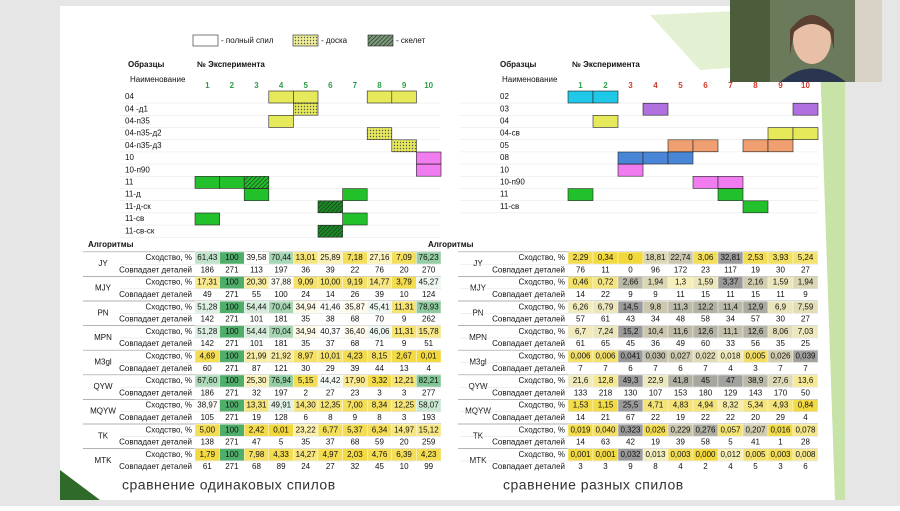 This screenshot has width=900, height=511. Describe the element at coordinates (208, 442) in the screenshot. I see `details-value: 138` at that location.